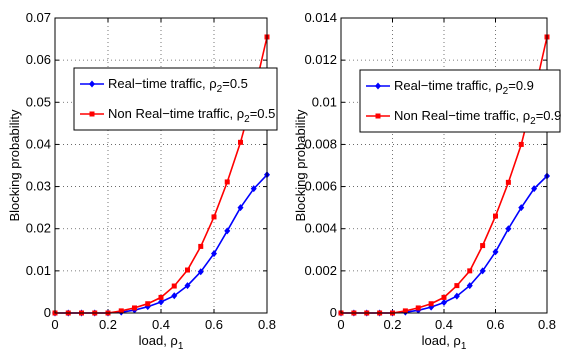  What do you see at coordinates (320, 186) in the screenshot?
I see `y-tick-label: 0.006` at bounding box center [320, 186].